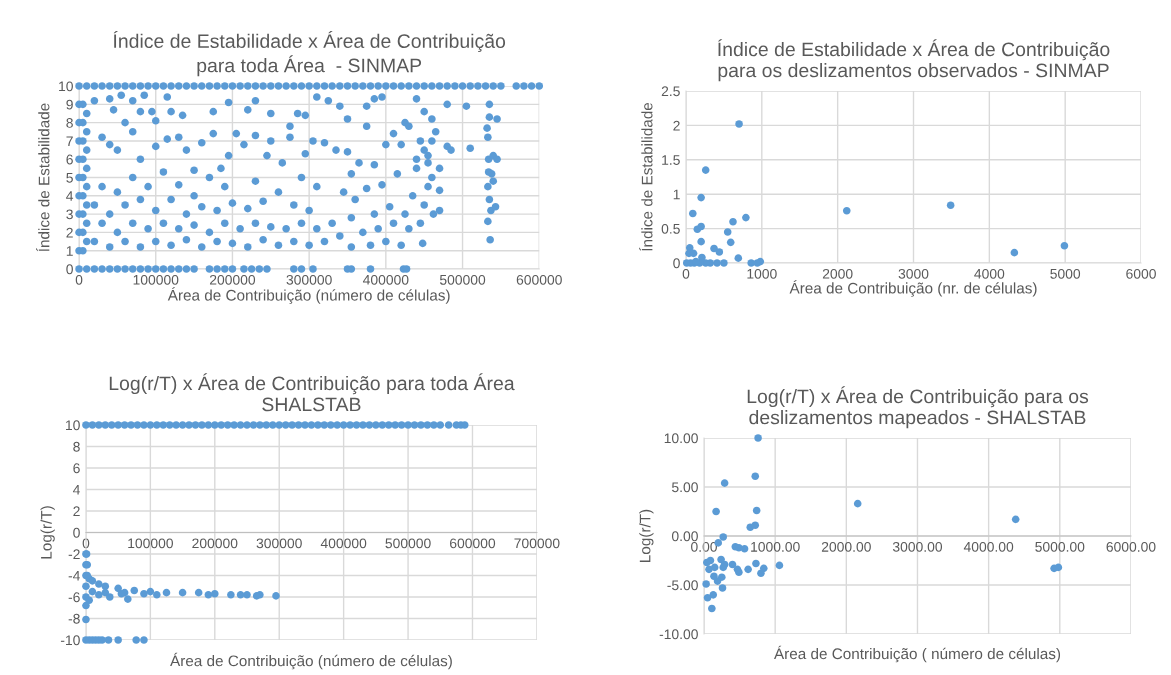 Image resolution: width=1171 pixels, height=675 pixels. What do you see at coordinates (684, 487) in the screenshot?
I see `y-tick-label: 5.00` at bounding box center [684, 487].